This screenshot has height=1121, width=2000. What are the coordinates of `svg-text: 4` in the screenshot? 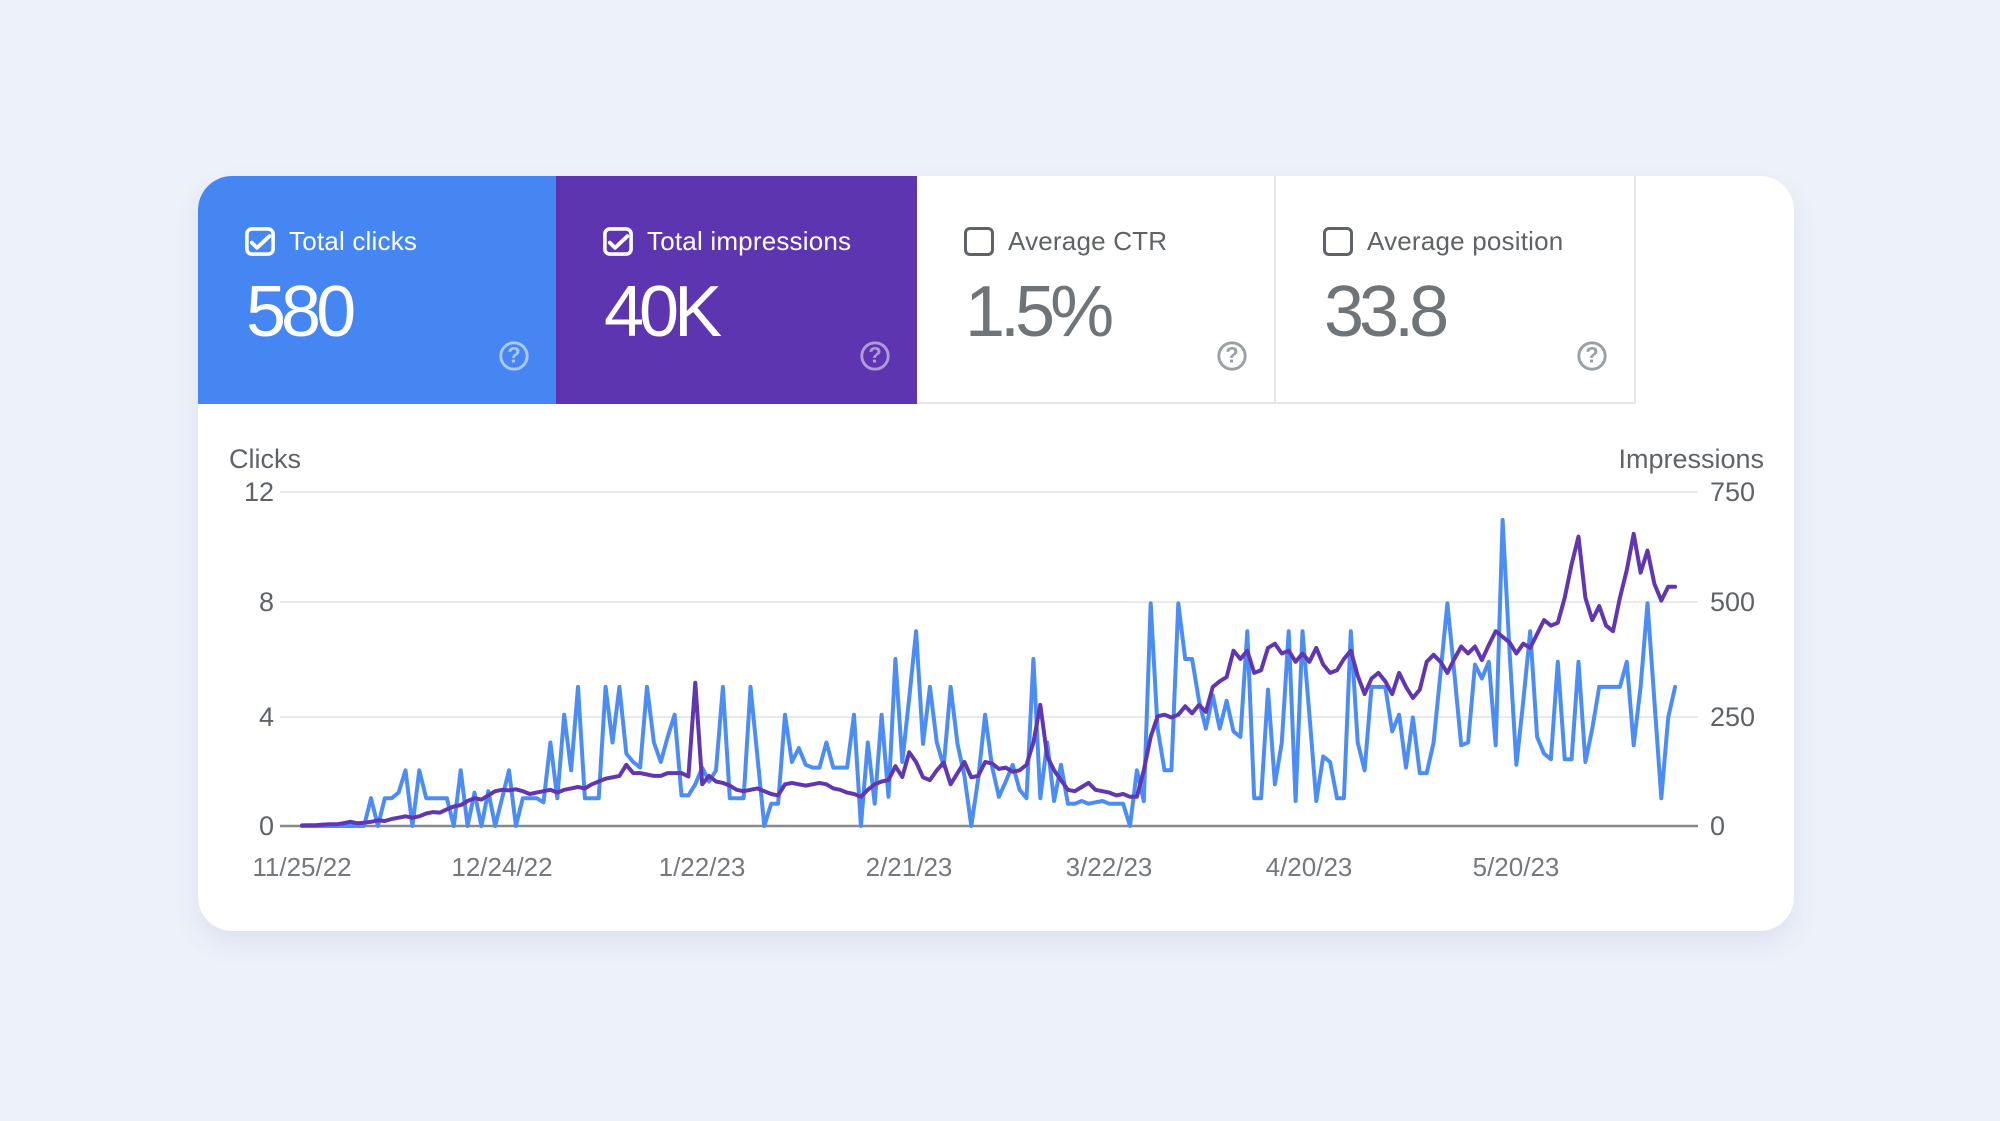 It's located at (266, 717).